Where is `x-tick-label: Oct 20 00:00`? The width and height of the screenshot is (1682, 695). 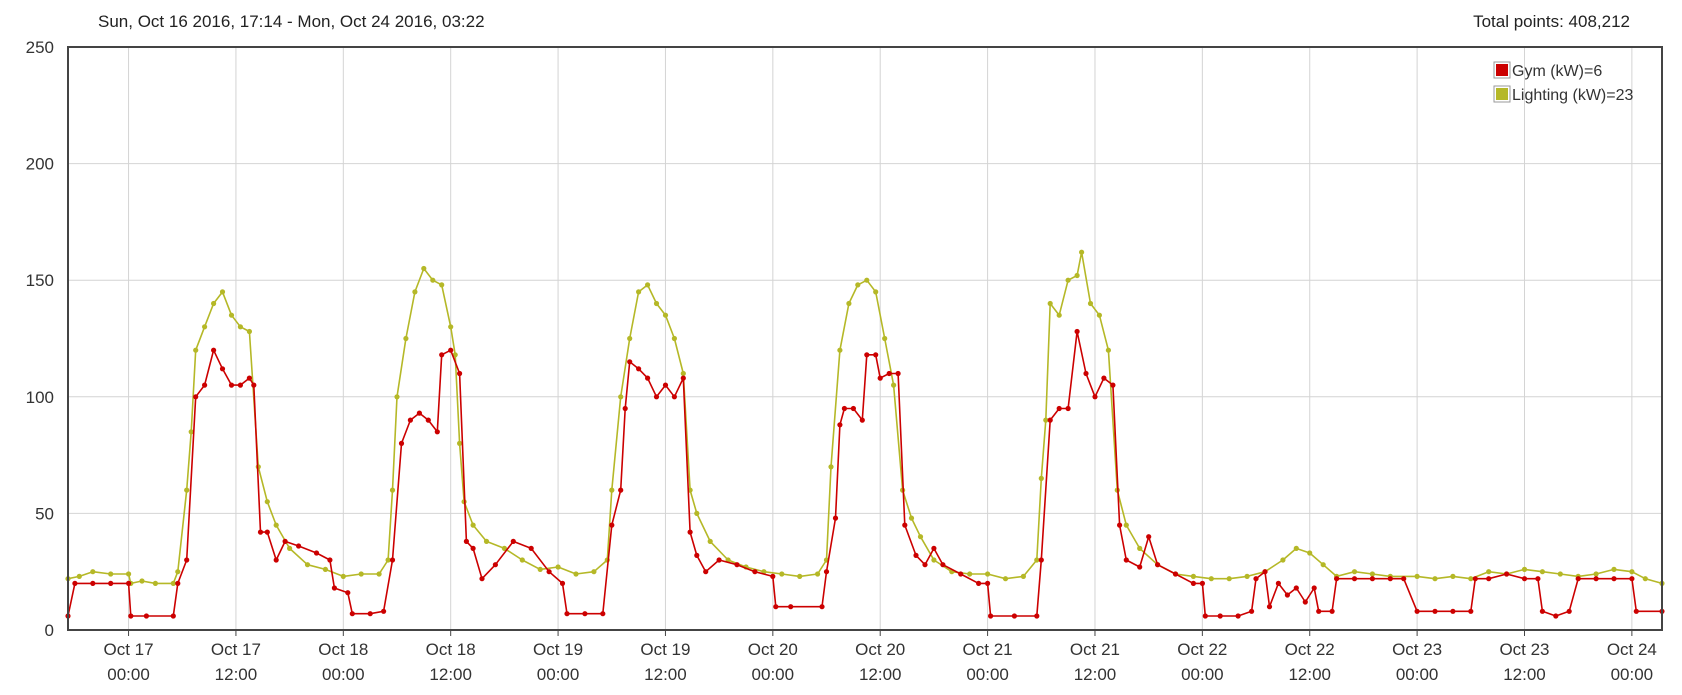
x-tick-label: Oct 20 00:00 is located at coordinates (773, 662).